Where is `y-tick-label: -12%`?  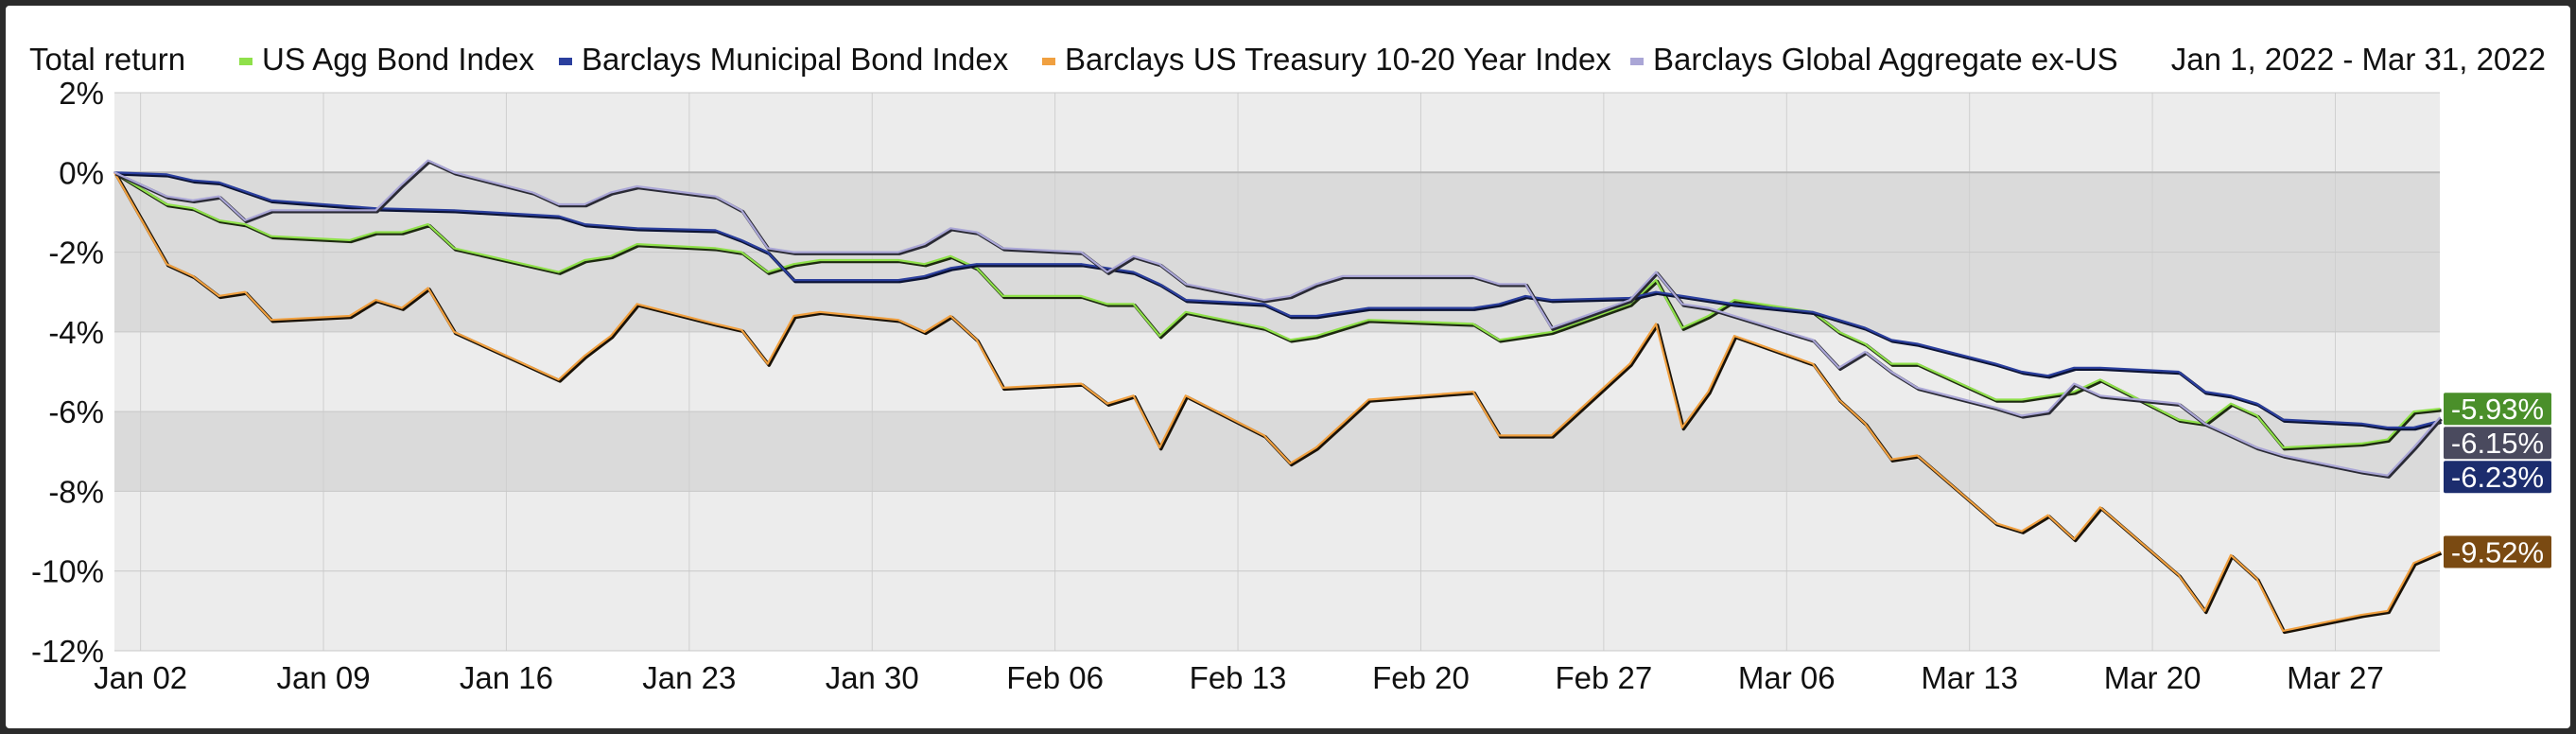
y-tick-label: -12% is located at coordinates (67, 651).